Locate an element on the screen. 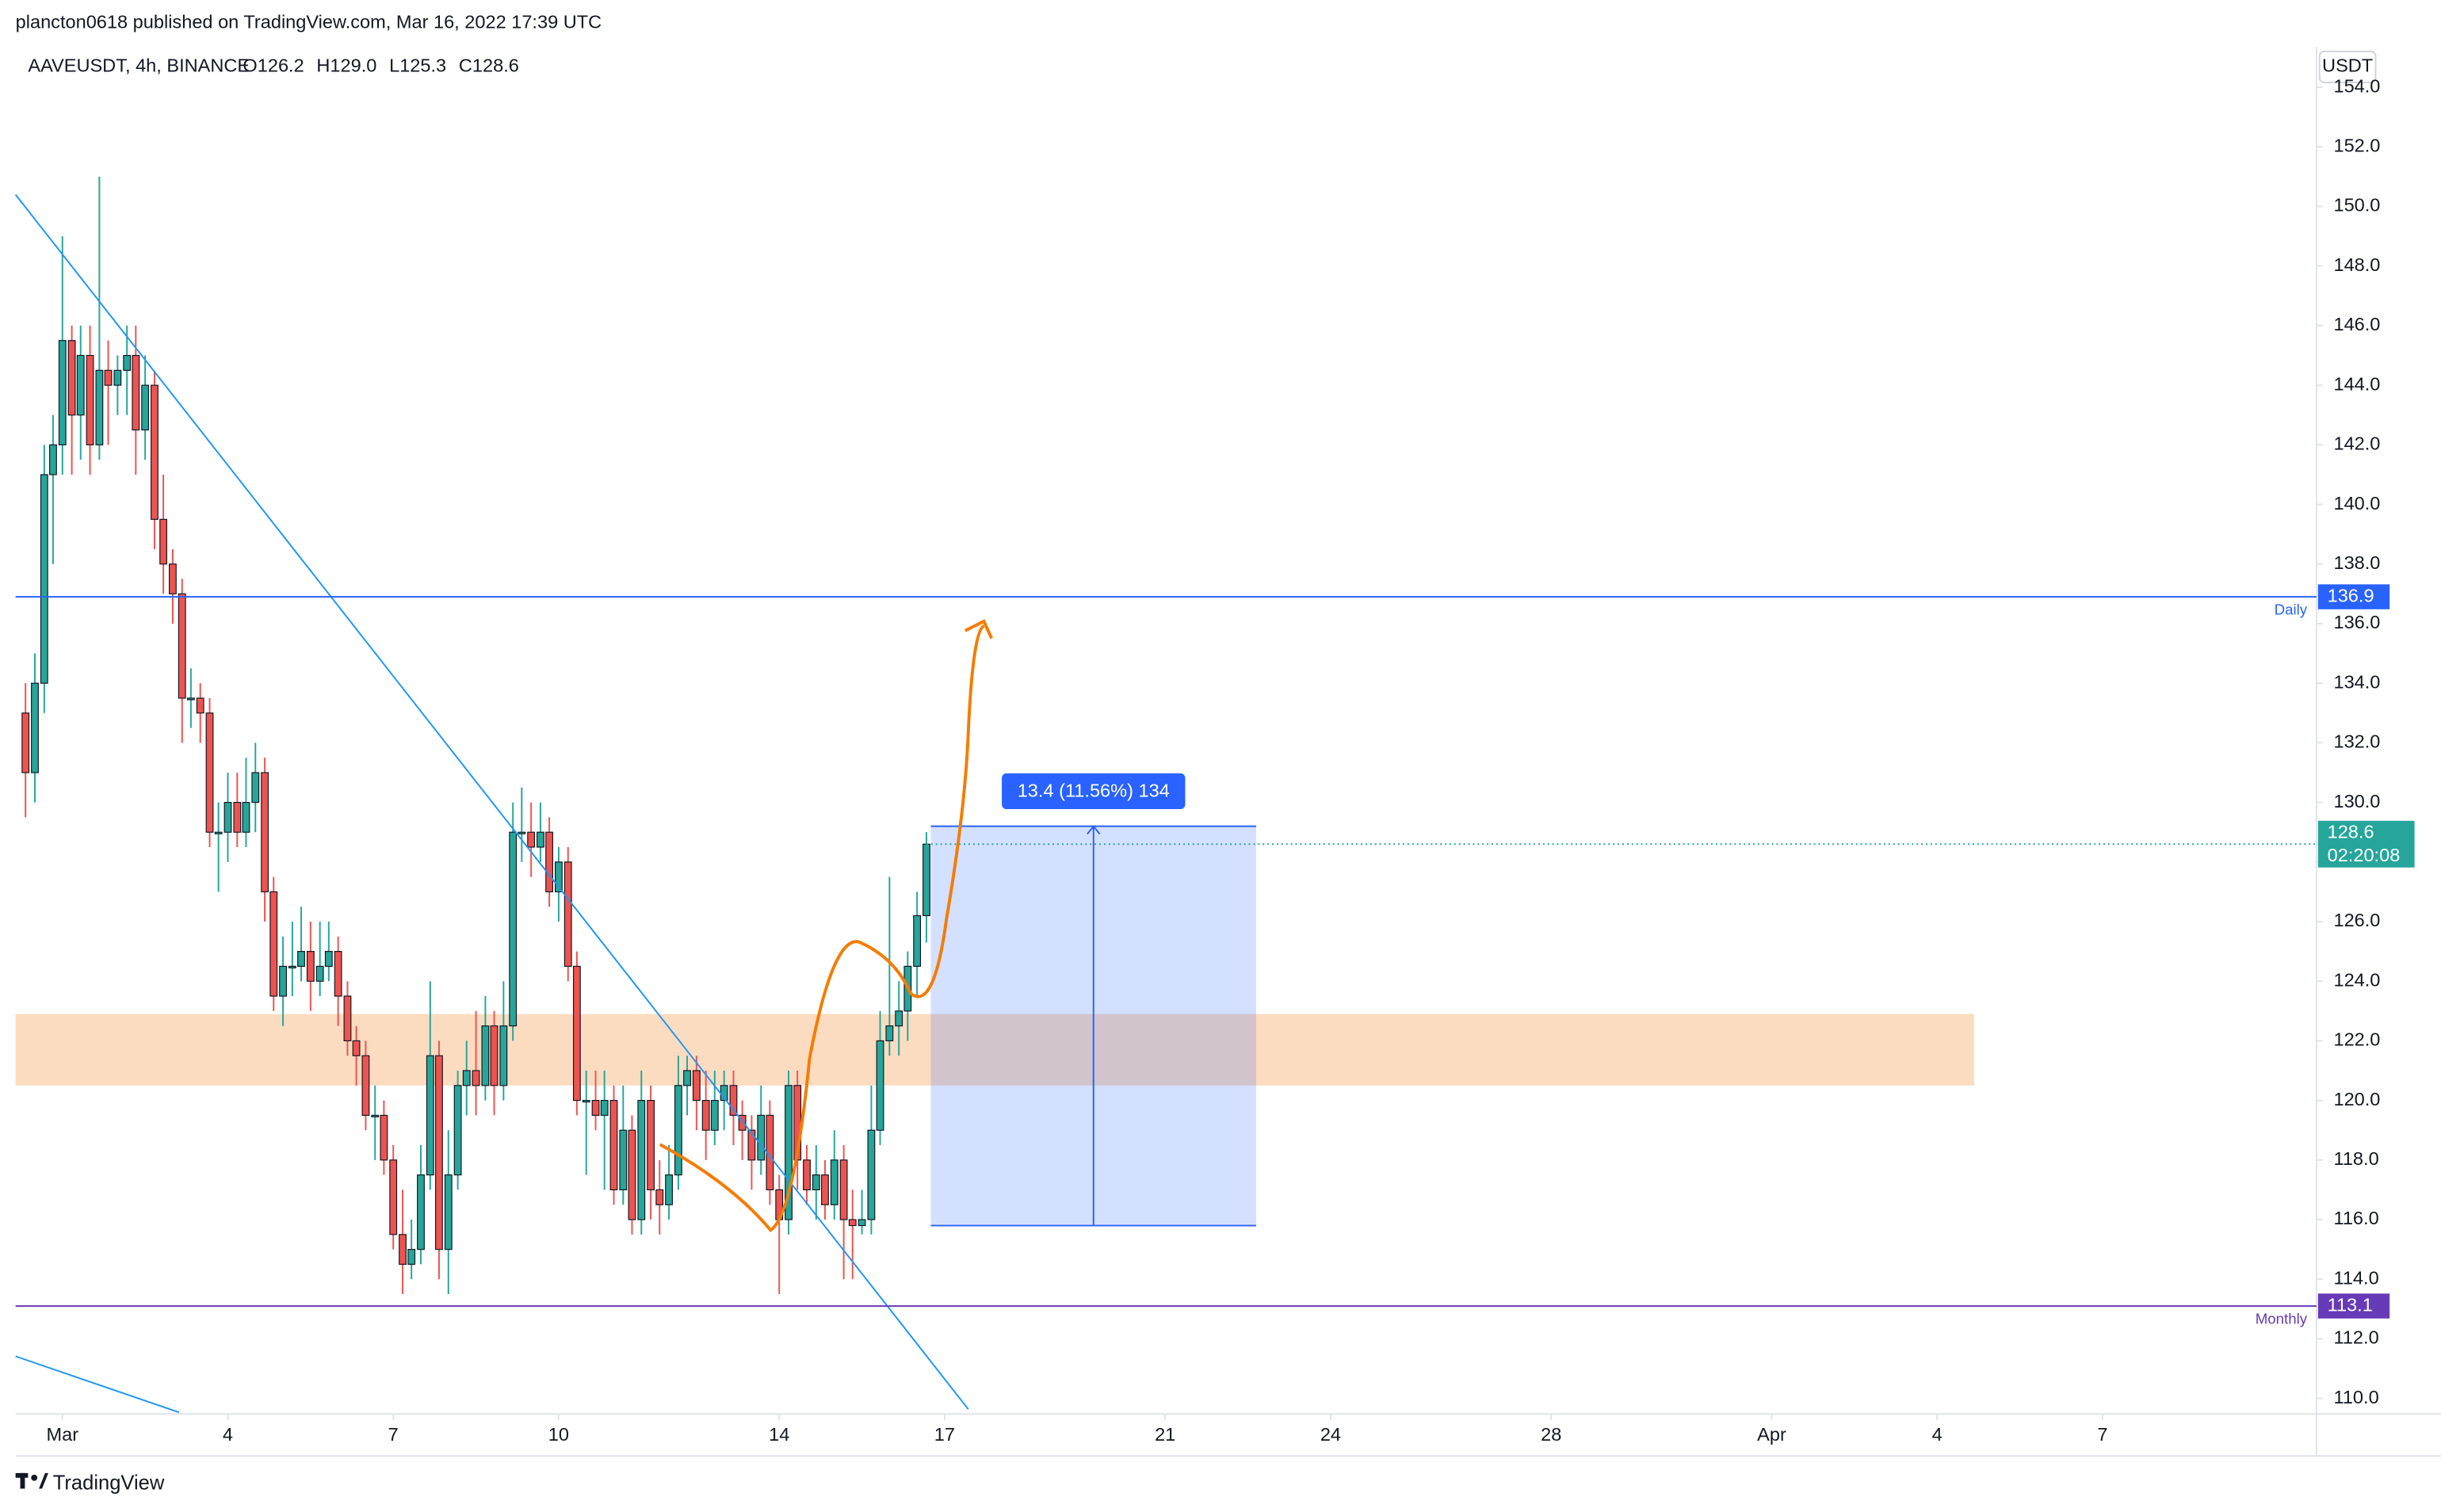 This screenshot has height=1512, width=2441. x-tick-label: Mar is located at coordinates (62, 1434).